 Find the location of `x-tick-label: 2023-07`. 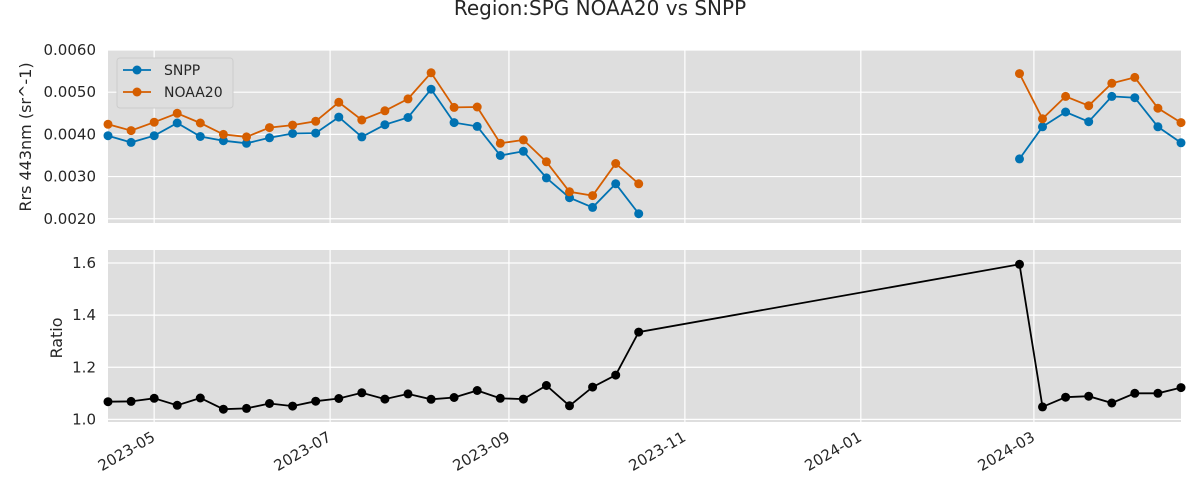

x-tick-label: 2023-07 is located at coordinates (302, 451).